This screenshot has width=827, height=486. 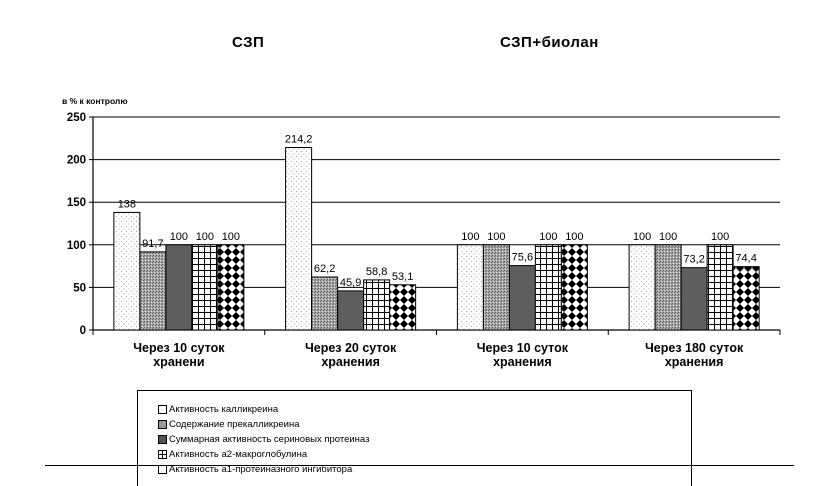 What do you see at coordinates (76, 246) in the screenshot?
I see `y-tick-label: 100` at bounding box center [76, 246].